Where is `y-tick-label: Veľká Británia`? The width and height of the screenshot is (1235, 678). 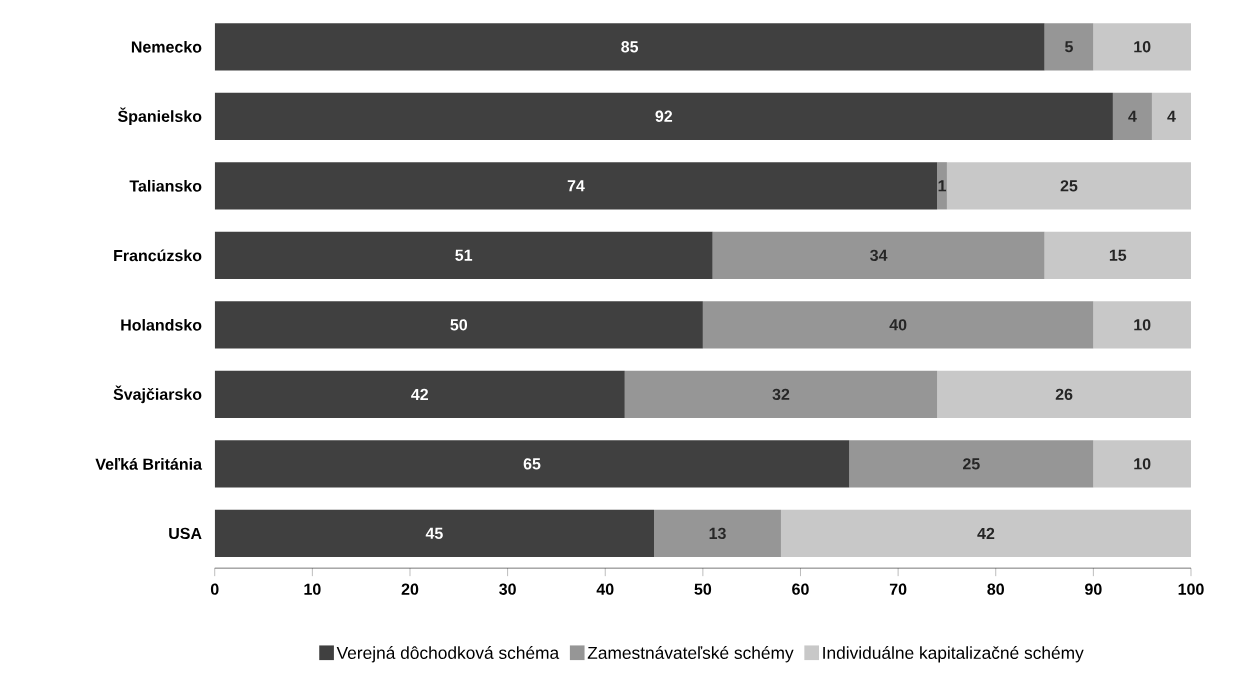 y-tick-label: Veľká Británia is located at coordinates (149, 464).